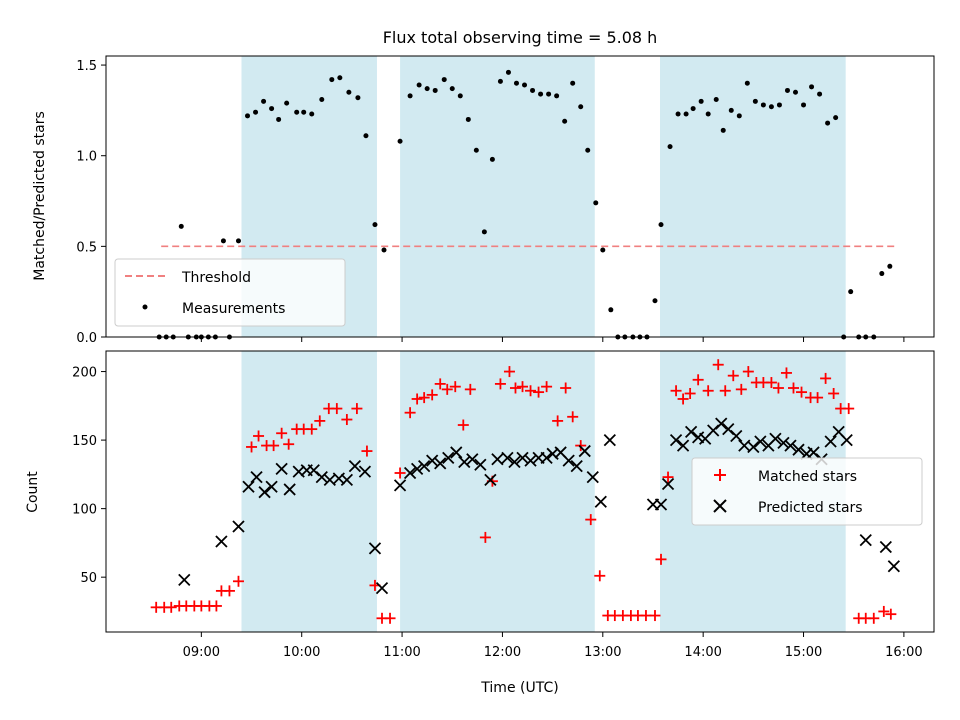  I want to click on x-tick-label: 11:00, so click(401, 652).